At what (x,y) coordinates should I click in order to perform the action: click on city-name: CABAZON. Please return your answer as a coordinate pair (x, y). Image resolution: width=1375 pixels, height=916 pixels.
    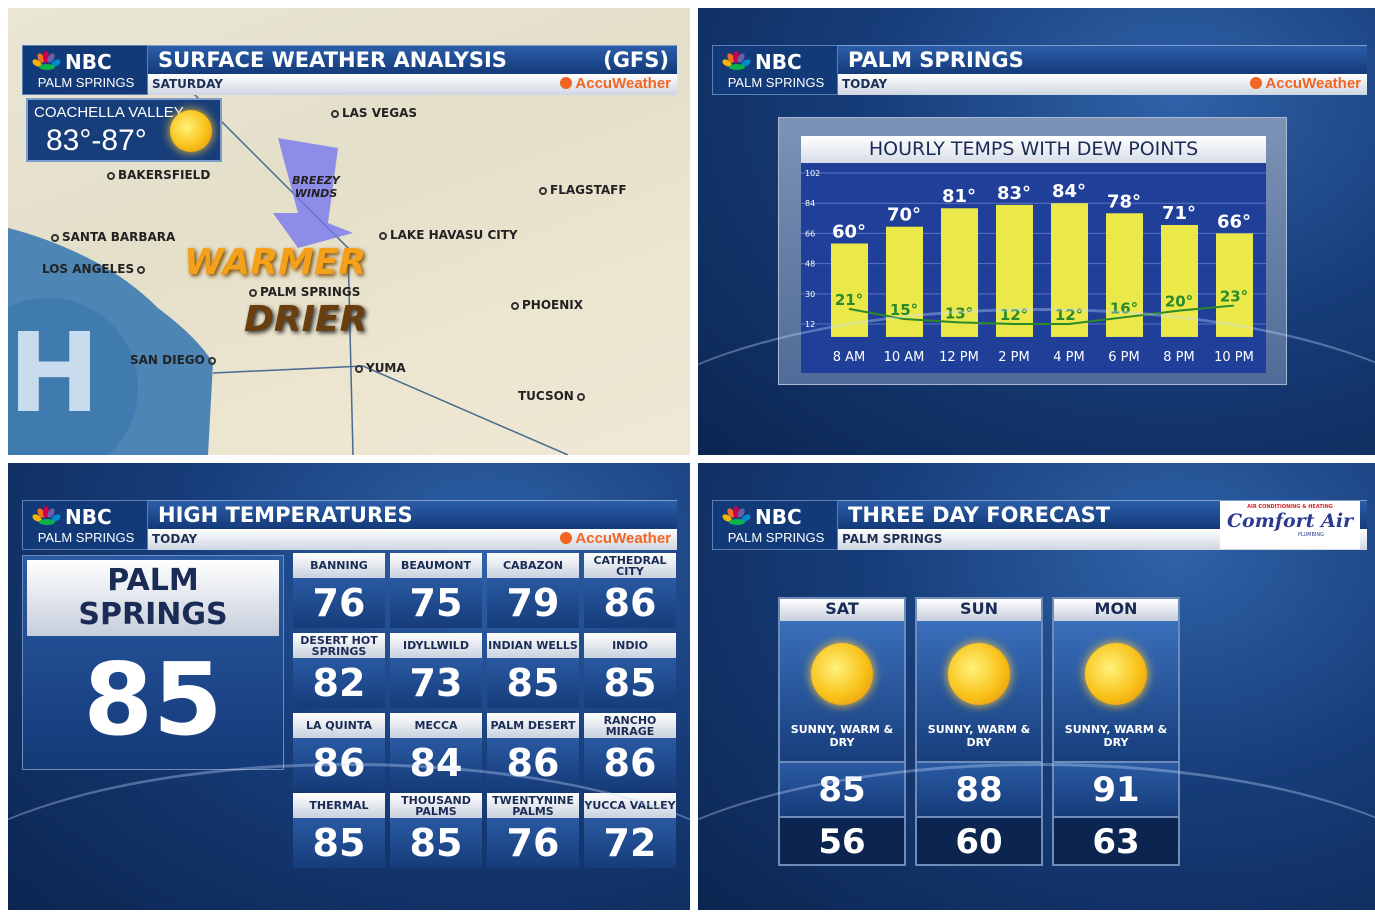
    Looking at the image, I should click on (533, 565).